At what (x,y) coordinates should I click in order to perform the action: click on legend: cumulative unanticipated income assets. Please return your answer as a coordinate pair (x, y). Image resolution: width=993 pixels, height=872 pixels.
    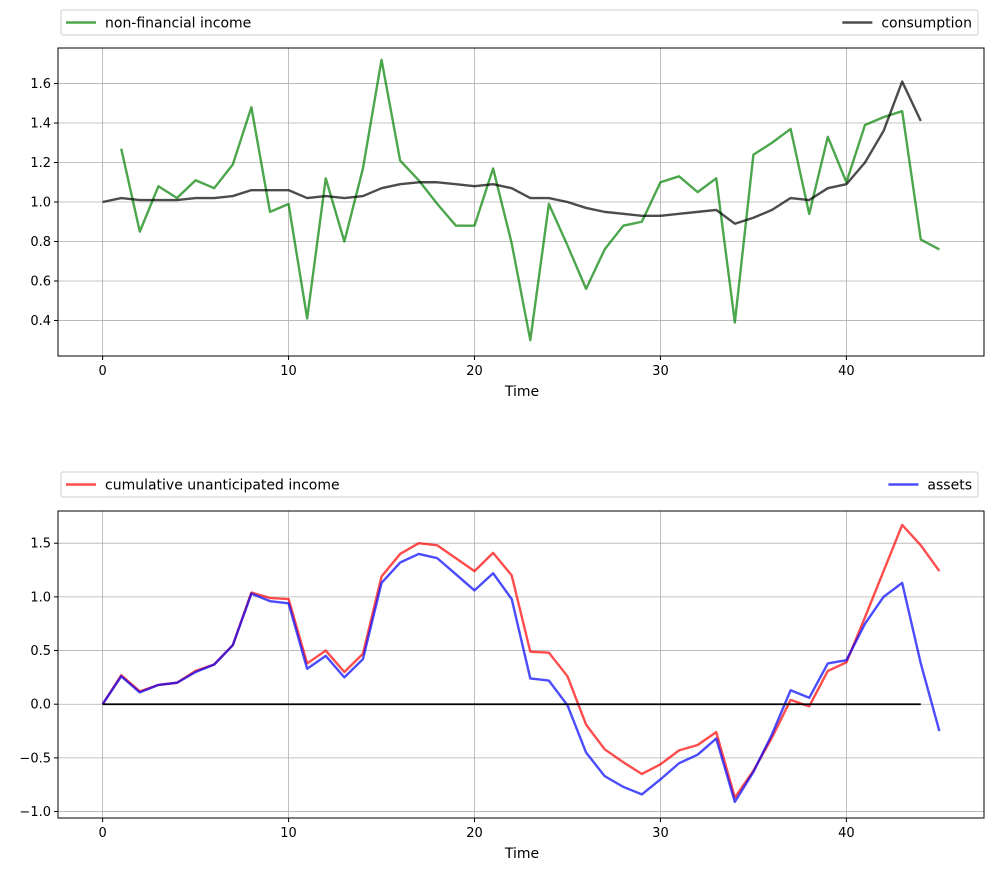
    Looking at the image, I should click on (519, 484).